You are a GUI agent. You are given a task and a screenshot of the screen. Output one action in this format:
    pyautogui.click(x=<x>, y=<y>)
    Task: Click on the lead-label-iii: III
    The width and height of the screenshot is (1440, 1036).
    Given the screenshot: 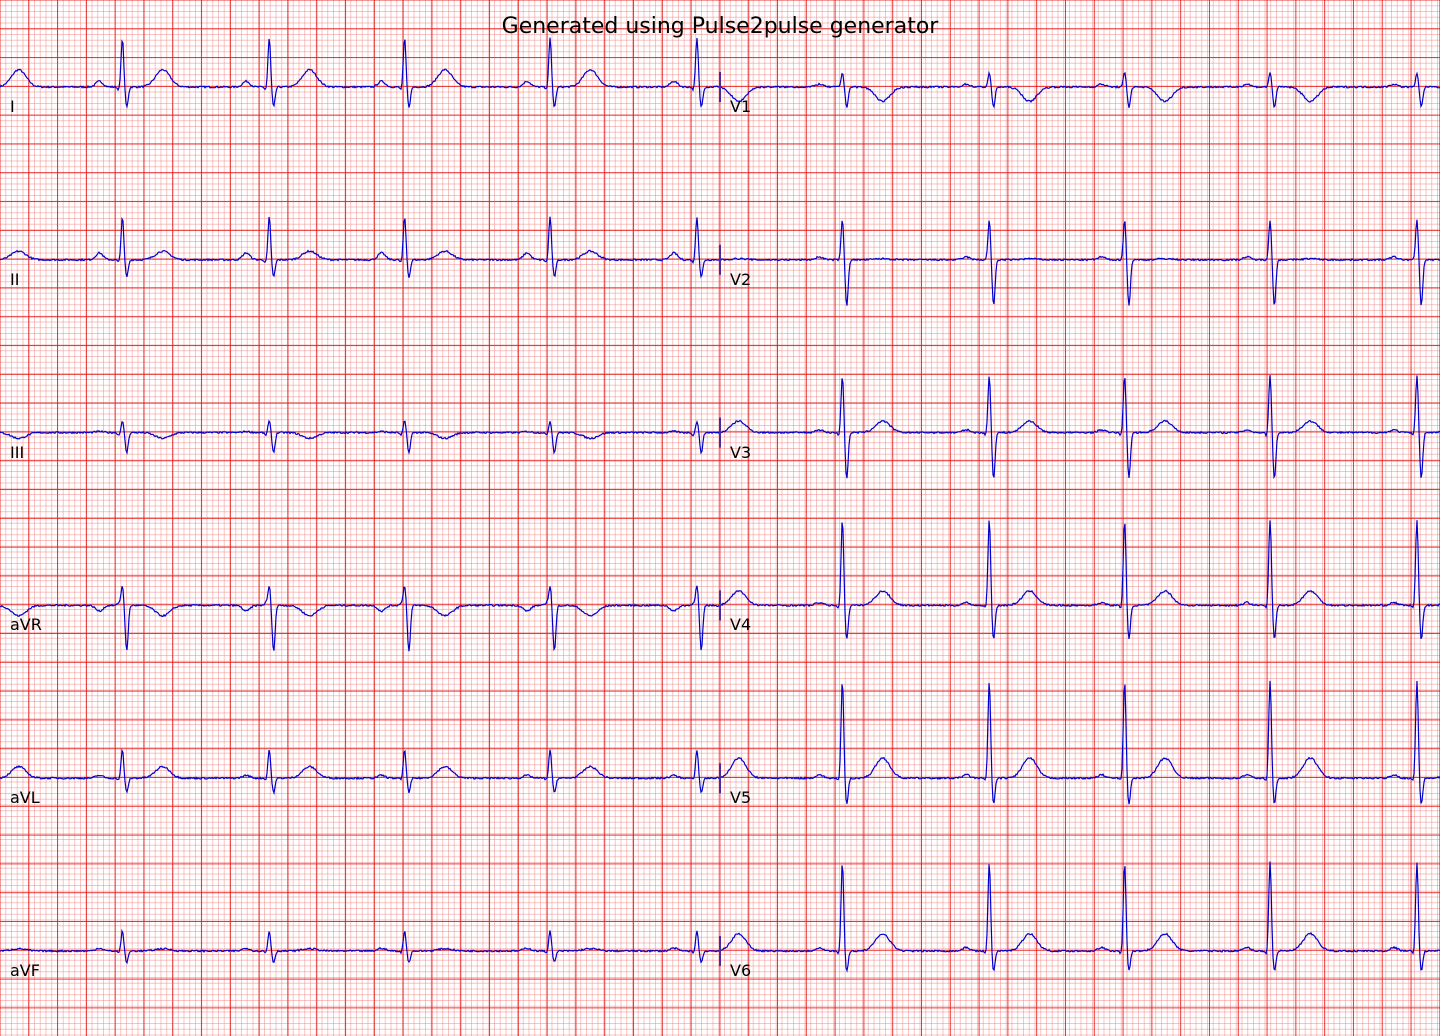 What is the action you would take?
    pyautogui.click(x=17, y=452)
    